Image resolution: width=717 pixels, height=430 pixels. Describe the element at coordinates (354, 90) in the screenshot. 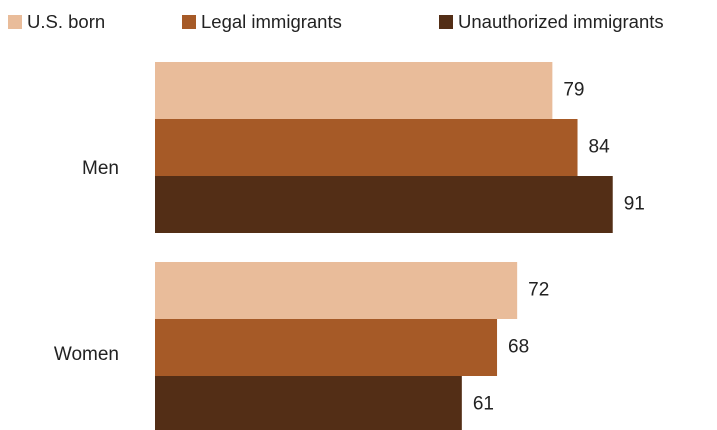

I see `bar-men-u-s-born` at that location.